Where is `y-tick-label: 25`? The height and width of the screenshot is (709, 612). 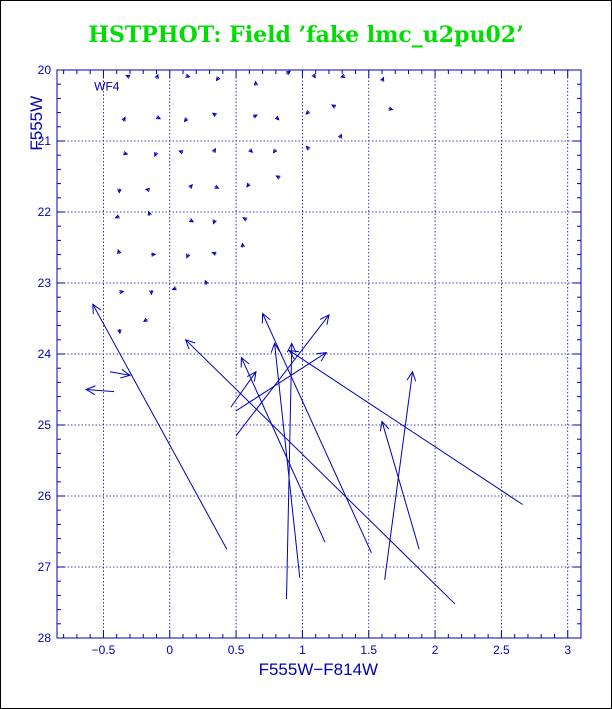 y-tick-label: 25 is located at coordinates (45, 425).